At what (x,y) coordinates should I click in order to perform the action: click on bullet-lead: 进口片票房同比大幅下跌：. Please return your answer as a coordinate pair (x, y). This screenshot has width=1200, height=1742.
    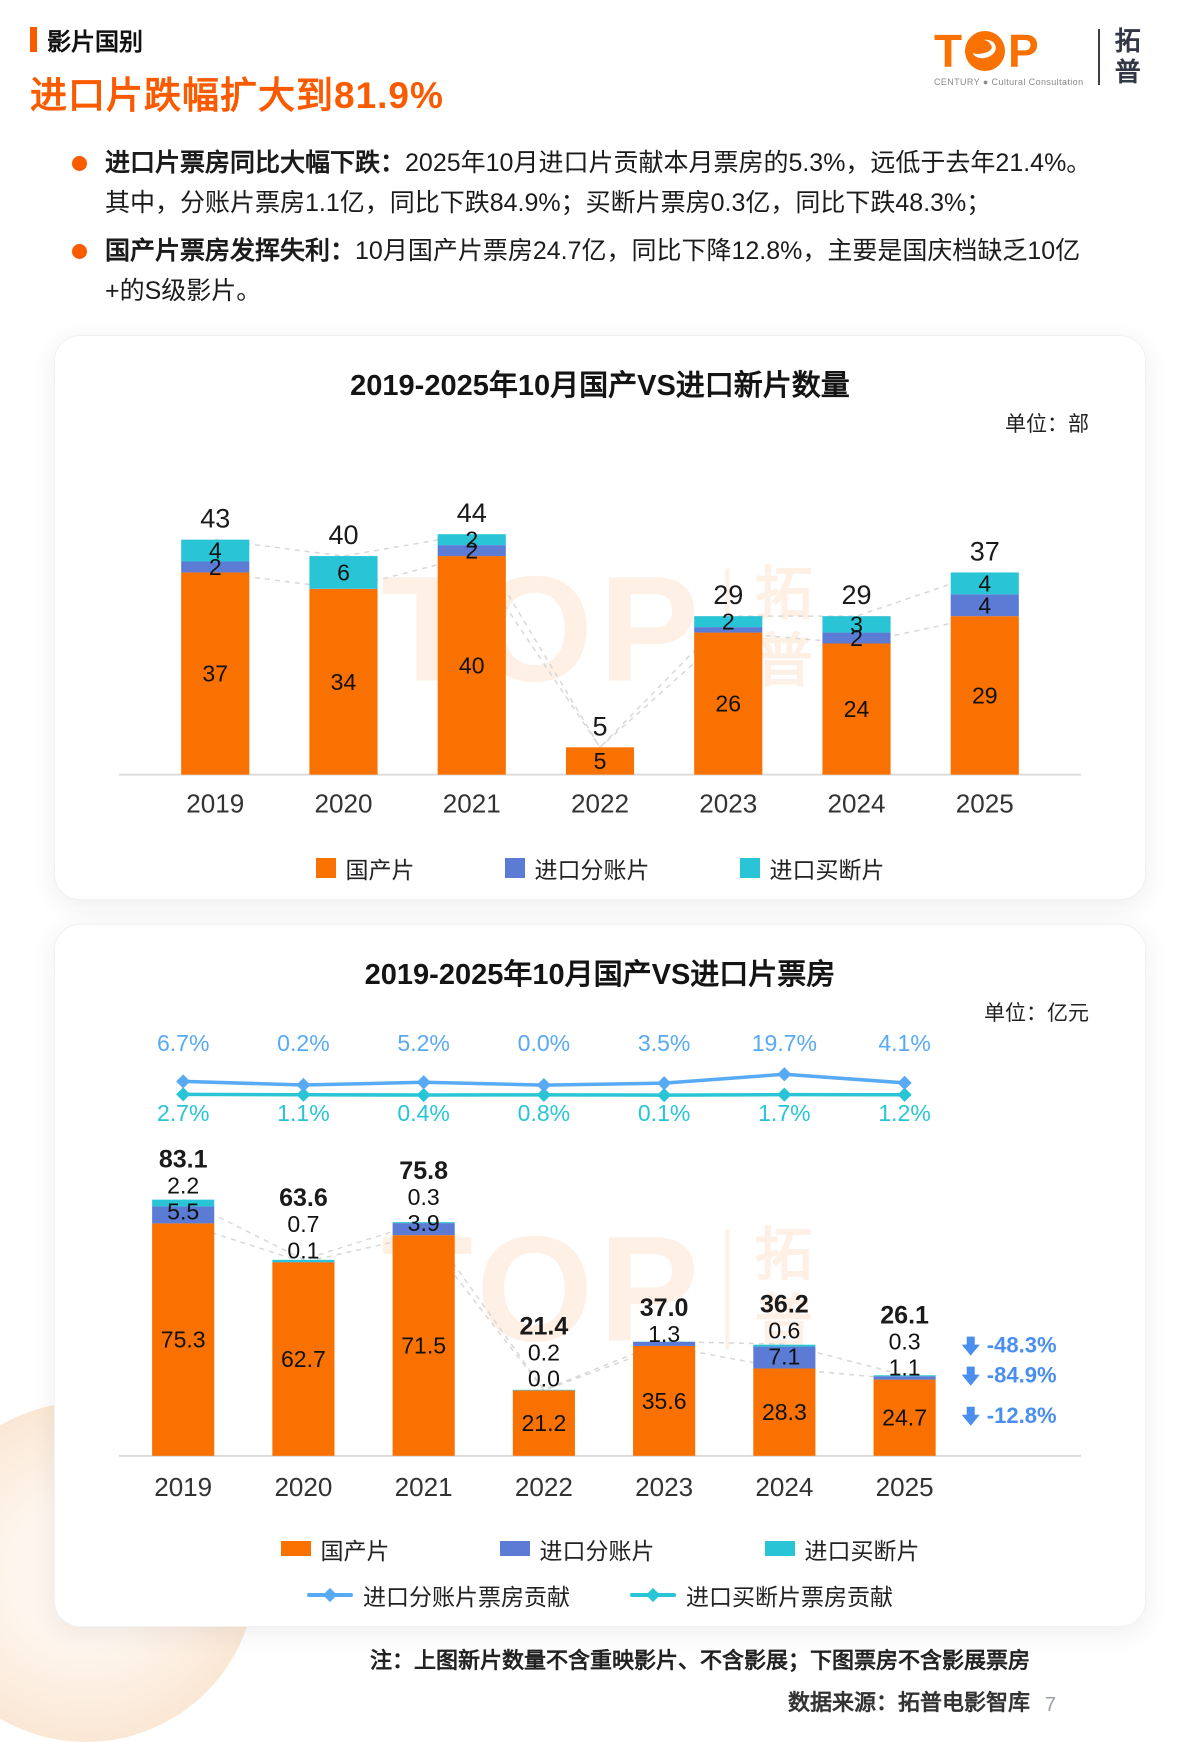
    Looking at the image, I should click on (255, 163).